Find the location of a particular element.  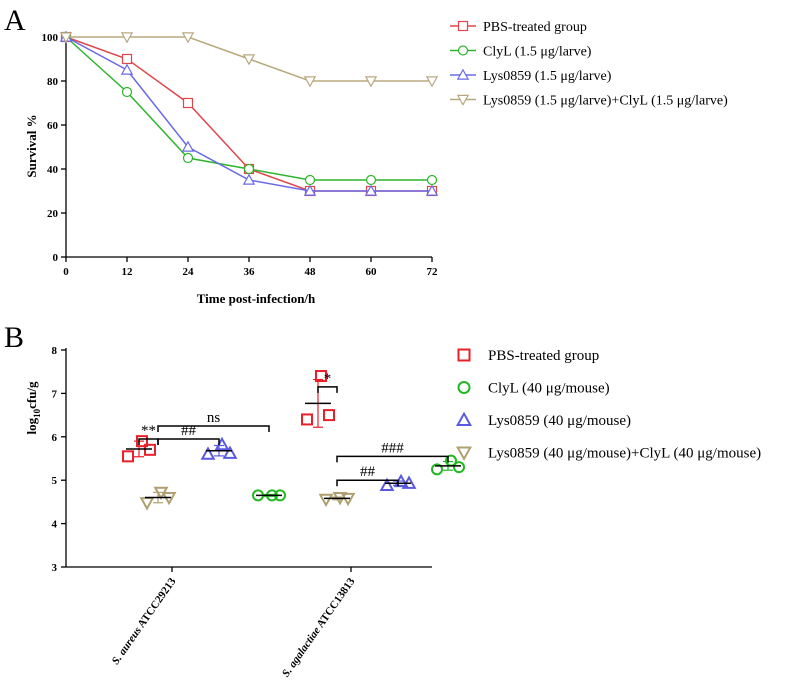

panel-a-y-tick-label: 60 is located at coordinates (53, 126).